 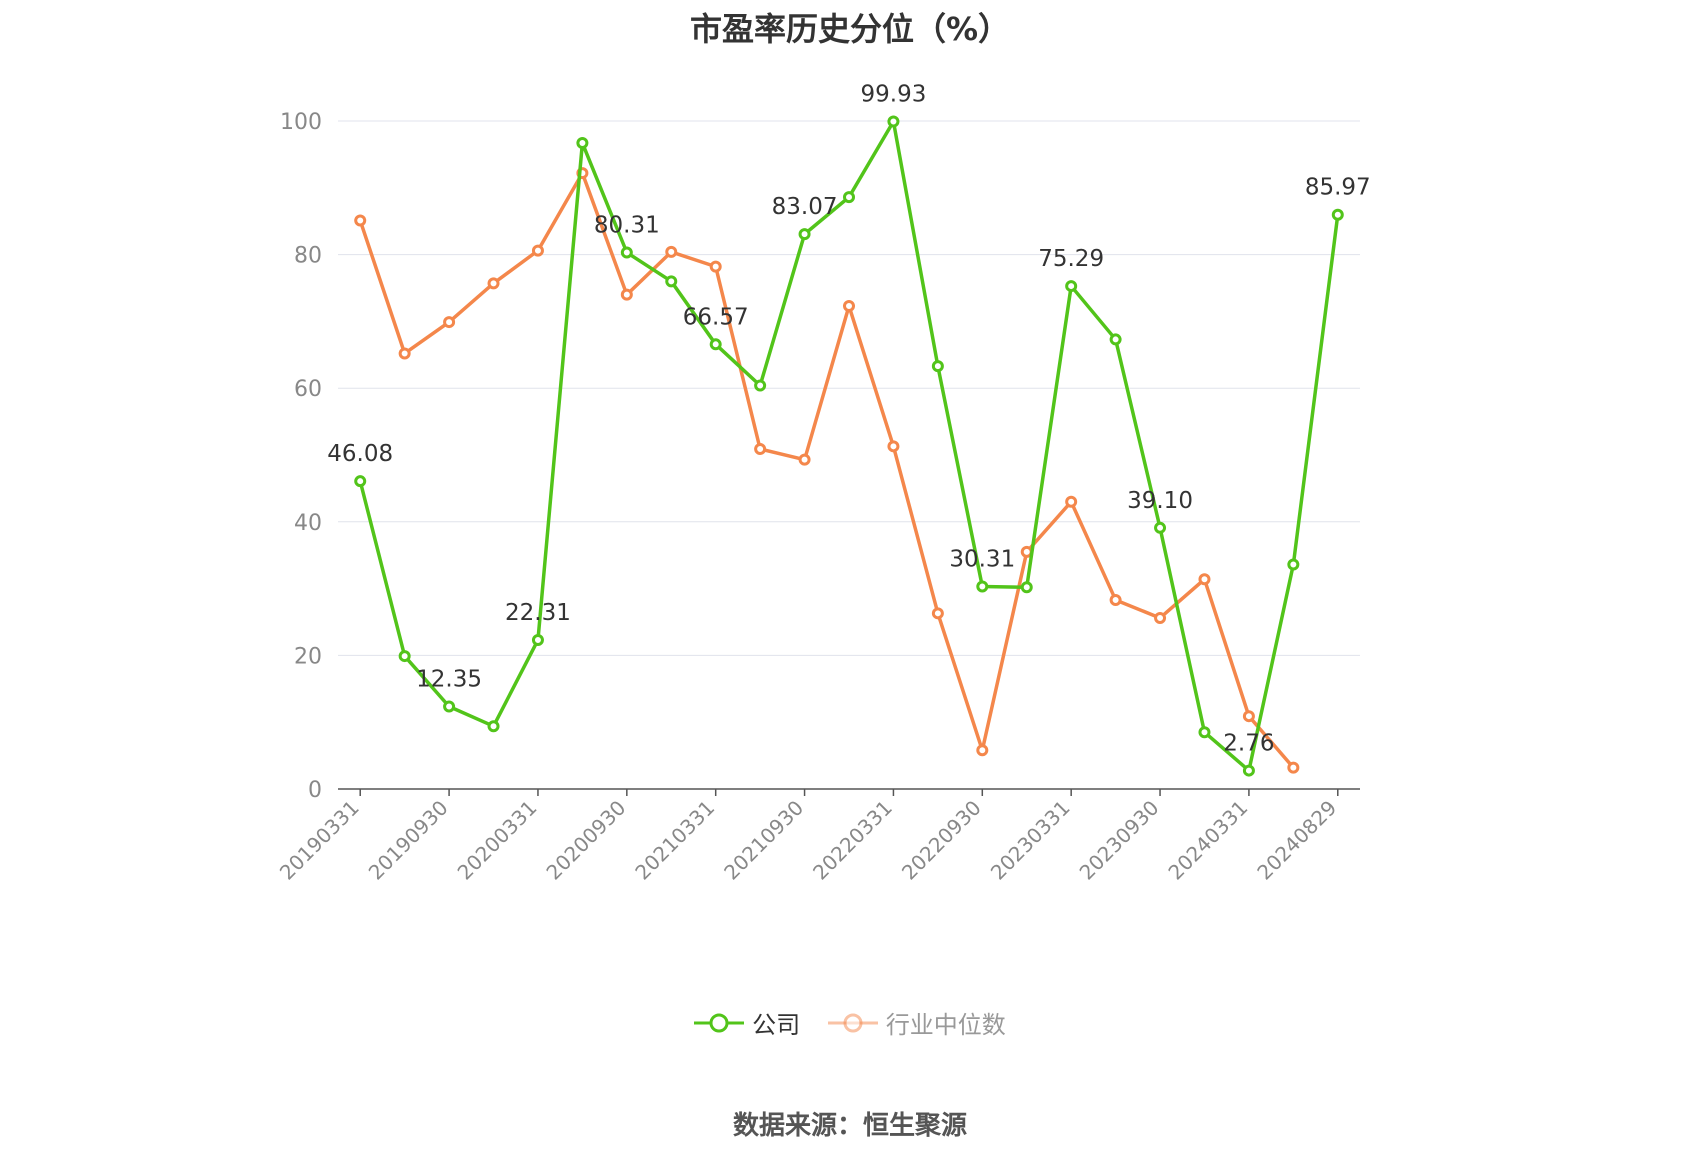 I want to click on y-tick-label: 80, so click(x=308, y=256).